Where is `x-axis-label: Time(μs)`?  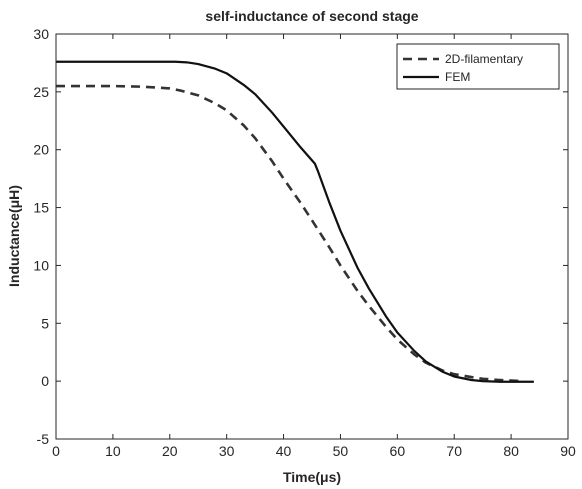 x-axis-label: Time(μs) is located at coordinates (312, 477).